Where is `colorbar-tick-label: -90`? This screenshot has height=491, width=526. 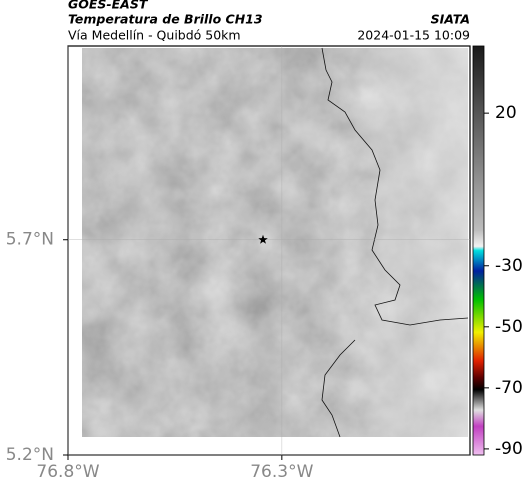
colorbar-tick-label: -90 is located at coordinates (509, 449).